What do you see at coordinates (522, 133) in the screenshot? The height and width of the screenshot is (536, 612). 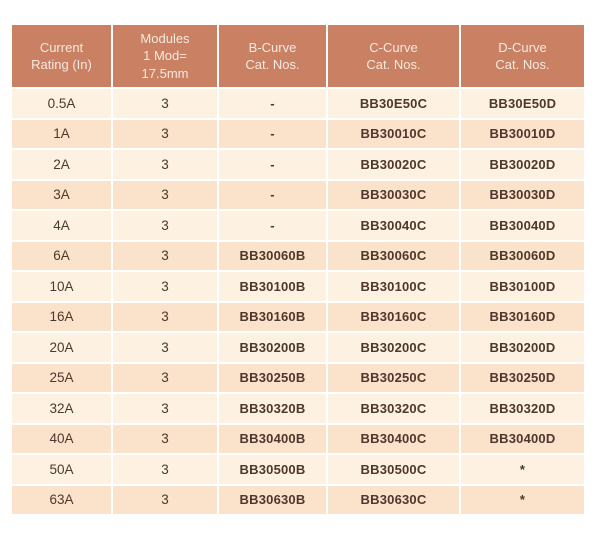 I see `cell-d-curve: BB30010D` at bounding box center [522, 133].